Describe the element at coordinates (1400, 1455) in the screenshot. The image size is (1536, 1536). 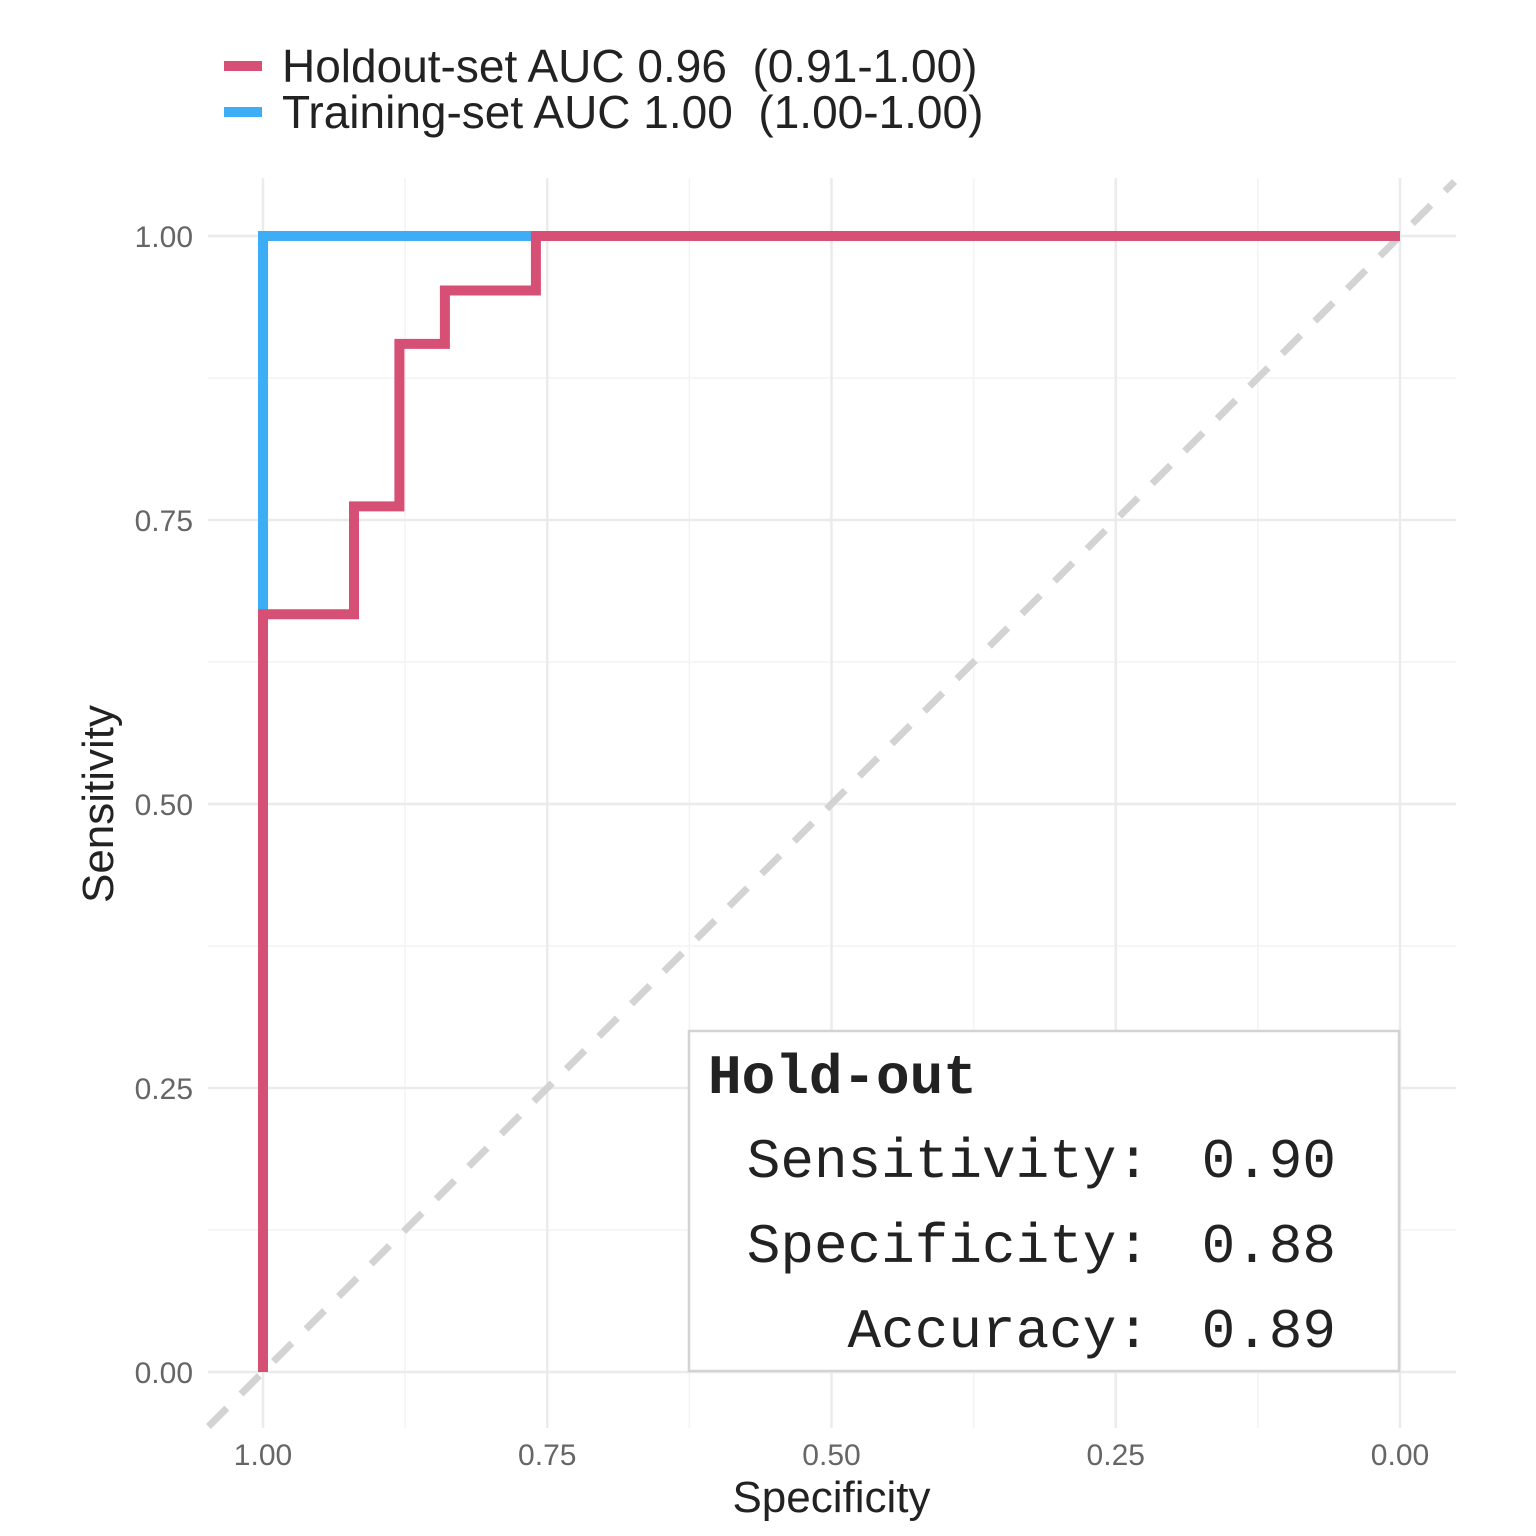
I see `x-tick-label: 0.00` at that location.